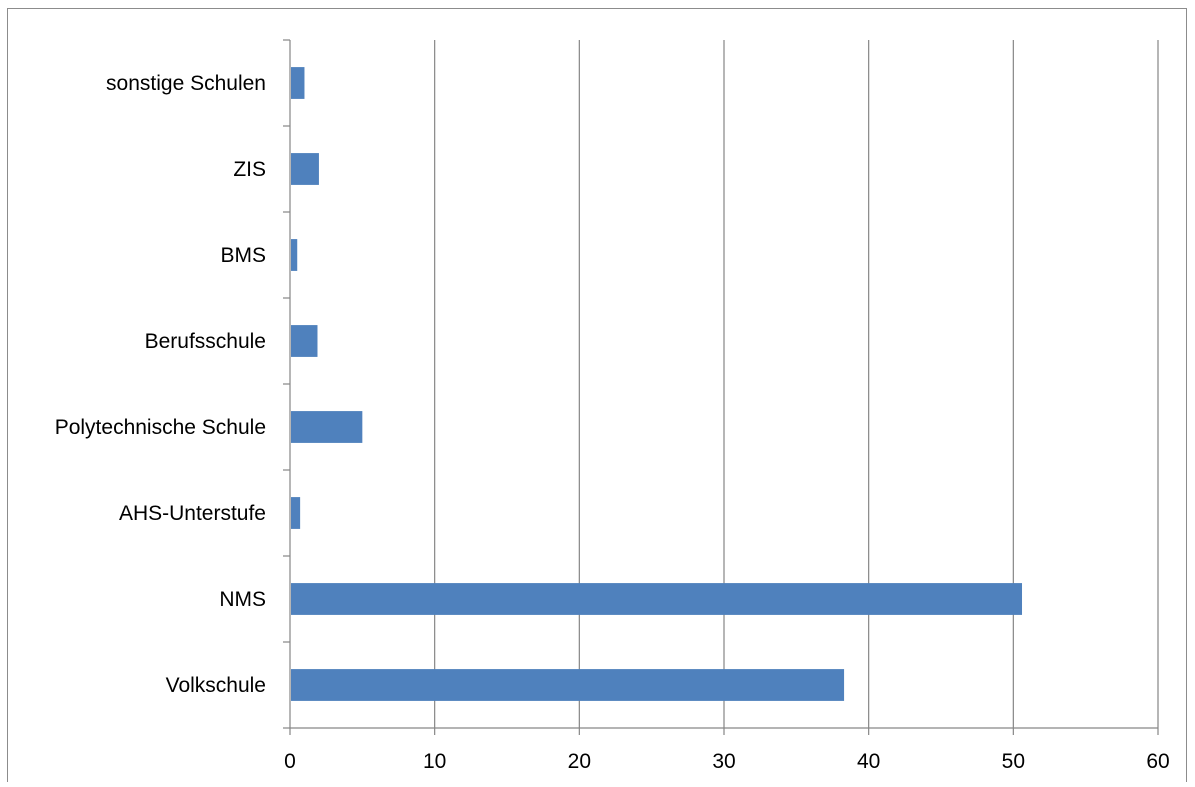 The height and width of the screenshot is (787, 1195). Describe the element at coordinates (249, 169) in the screenshot. I see `category-label: ZIS` at that location.